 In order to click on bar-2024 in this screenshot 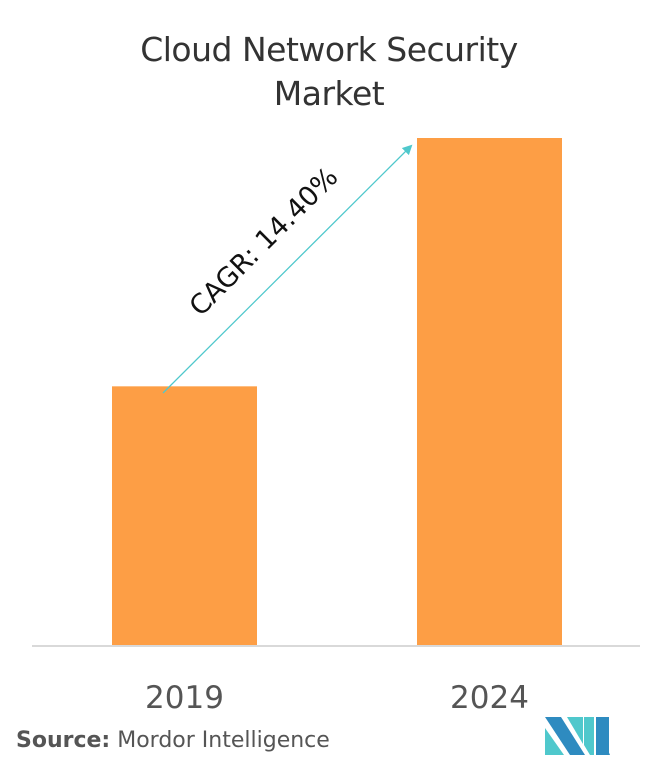, I will do `click(489, 391)`.